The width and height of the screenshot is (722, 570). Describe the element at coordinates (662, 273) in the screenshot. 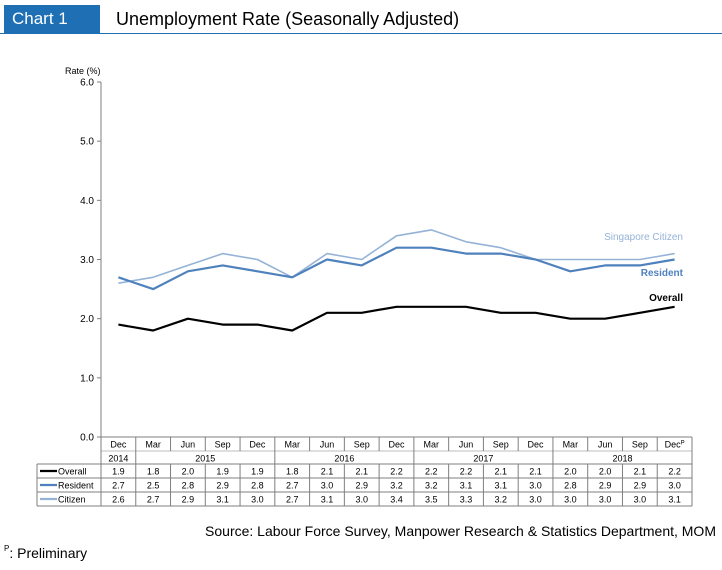

I see `series-label-resident: Resident` at that location.